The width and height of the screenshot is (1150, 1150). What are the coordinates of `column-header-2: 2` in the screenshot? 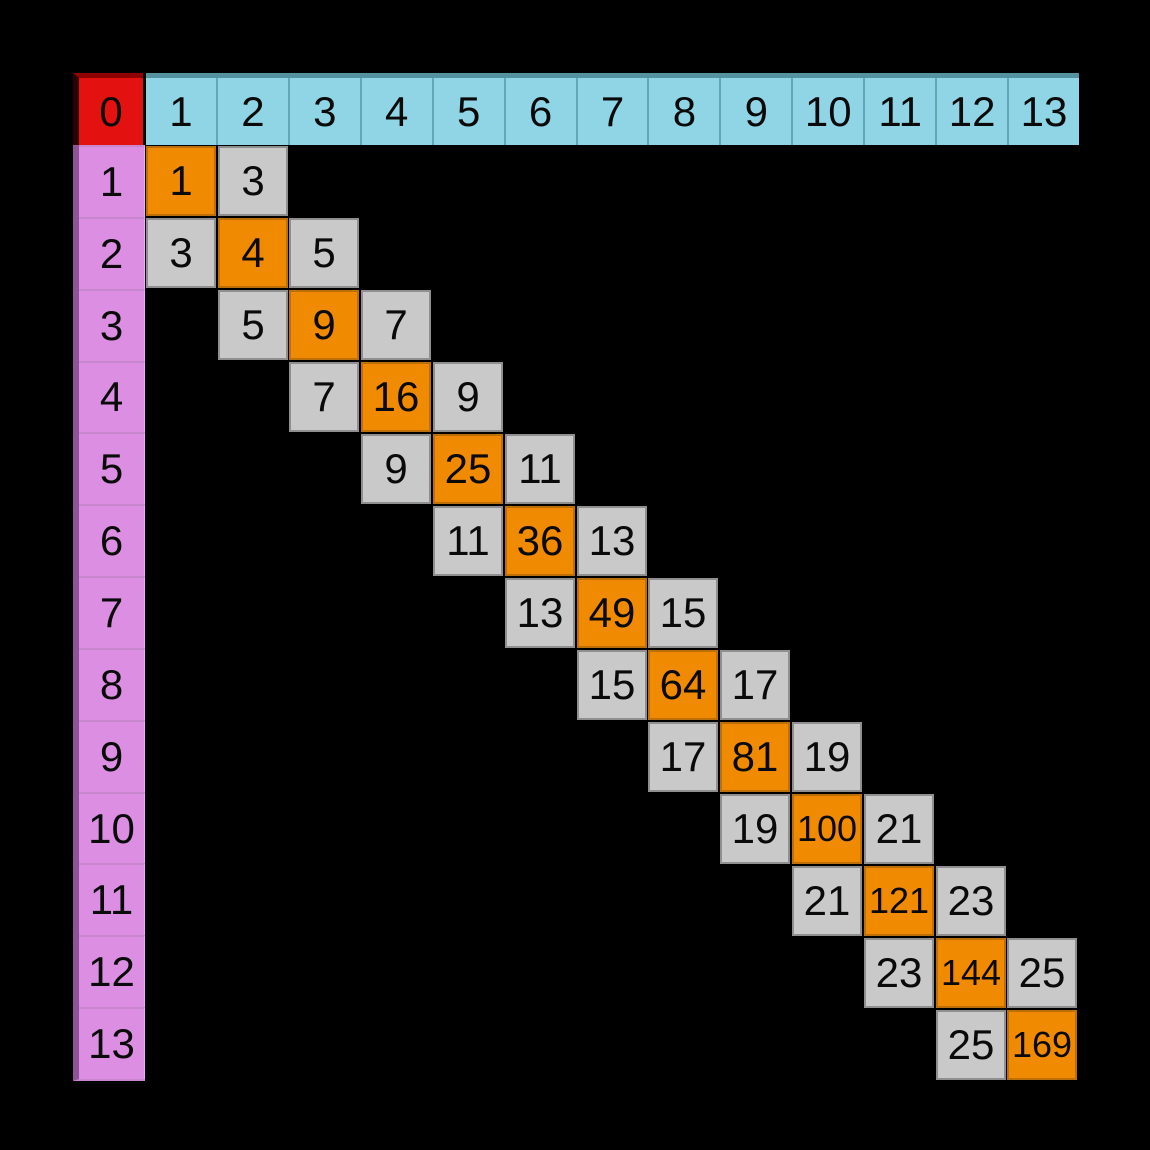 It's located at (251, 111).